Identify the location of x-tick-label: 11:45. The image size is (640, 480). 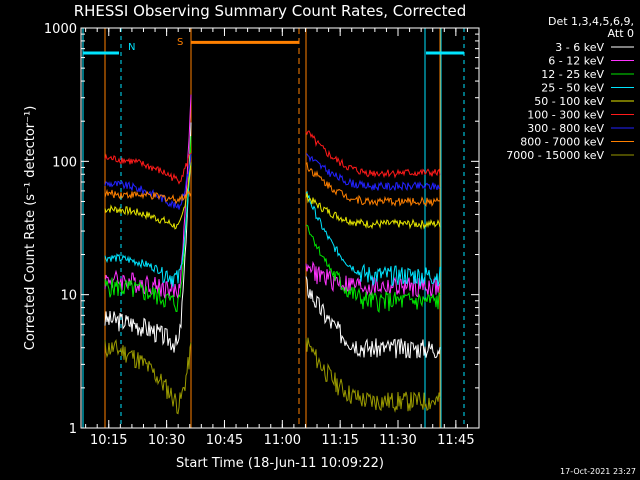
(455, 440).